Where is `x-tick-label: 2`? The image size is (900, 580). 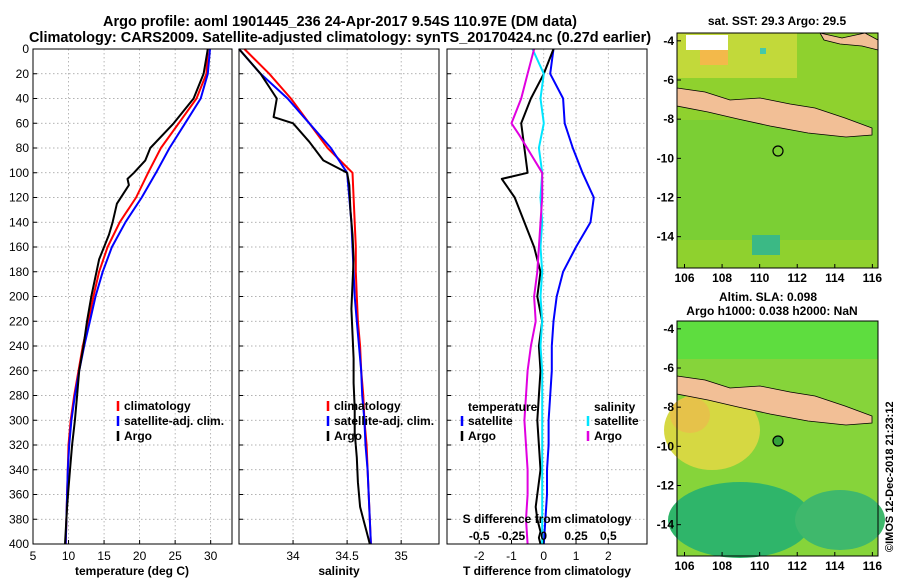
x-tick-label: 2 is located at coordinates (608, 556).